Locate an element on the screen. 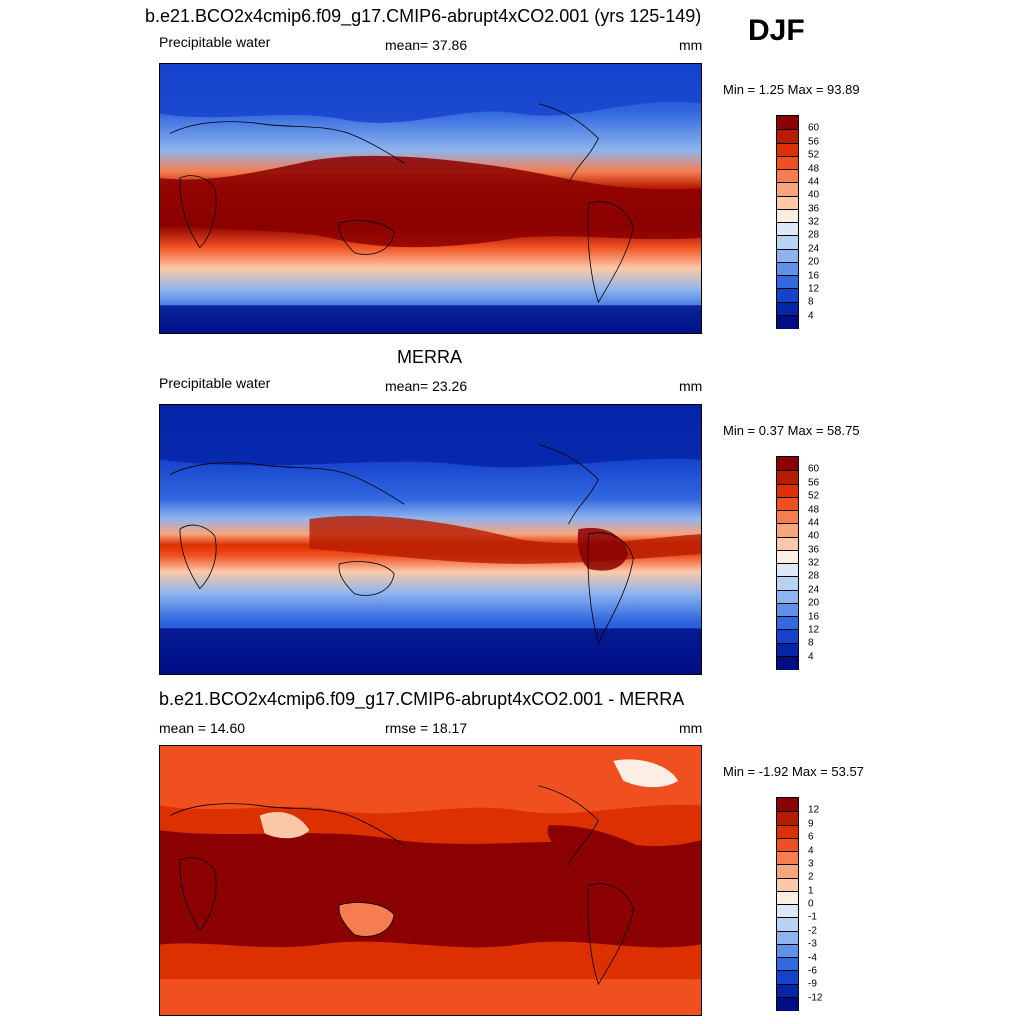 The image size is (1024, 1024). rmse-label: rmse = 18.17 is located at coordinates (426, 728).